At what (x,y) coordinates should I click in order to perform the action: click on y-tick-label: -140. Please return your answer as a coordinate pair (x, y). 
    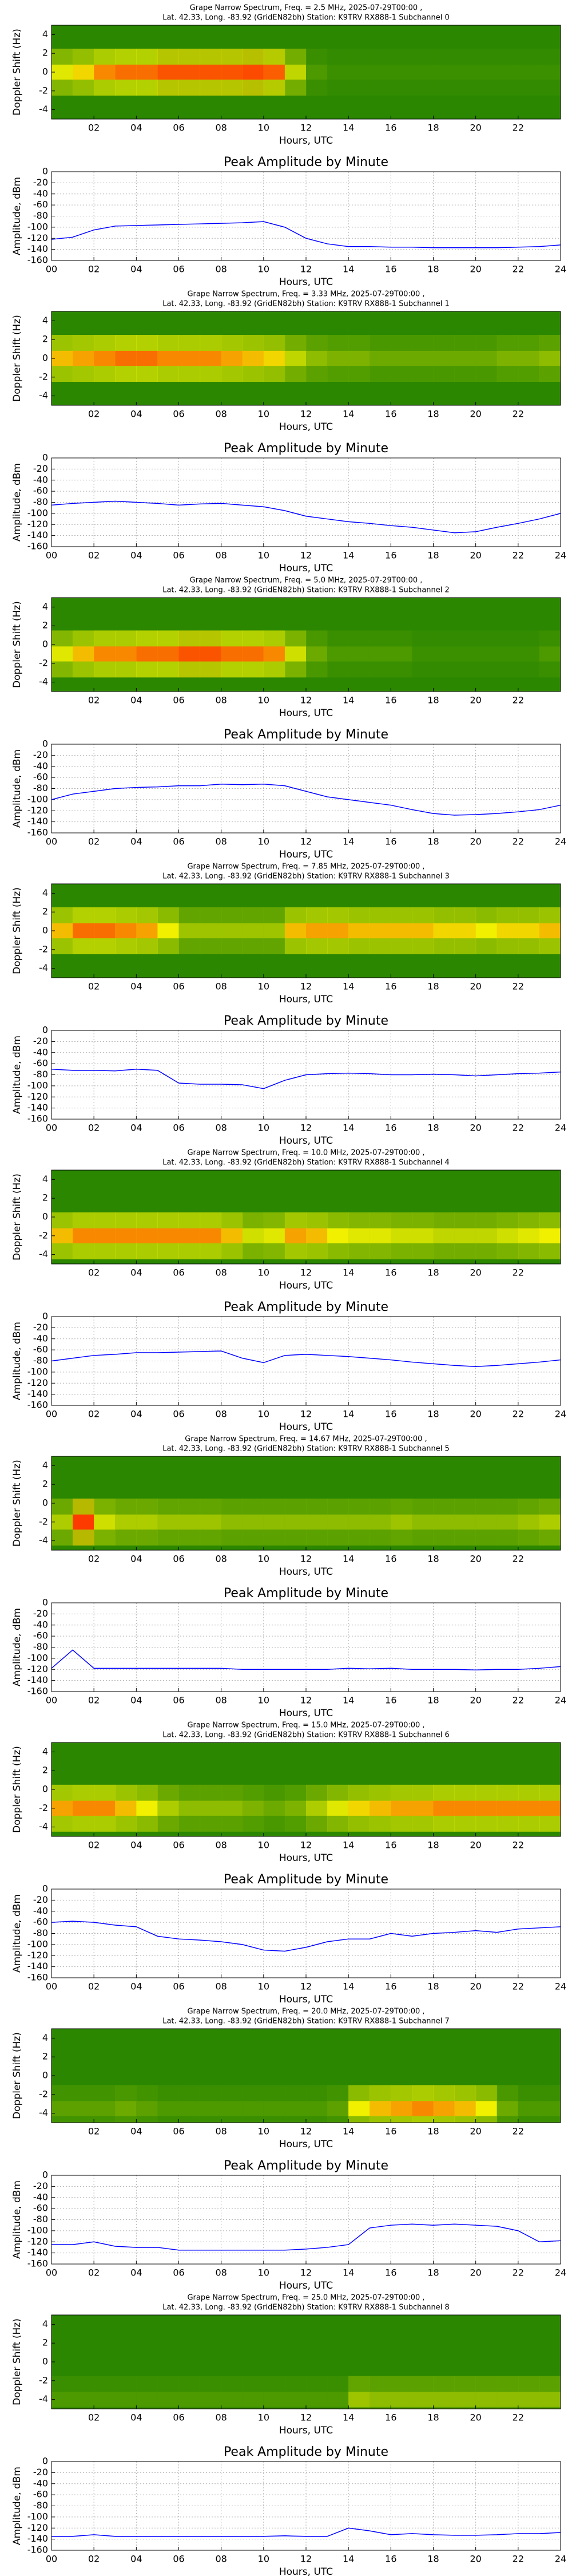
    Looking at the image, I should click on (37, 2538).